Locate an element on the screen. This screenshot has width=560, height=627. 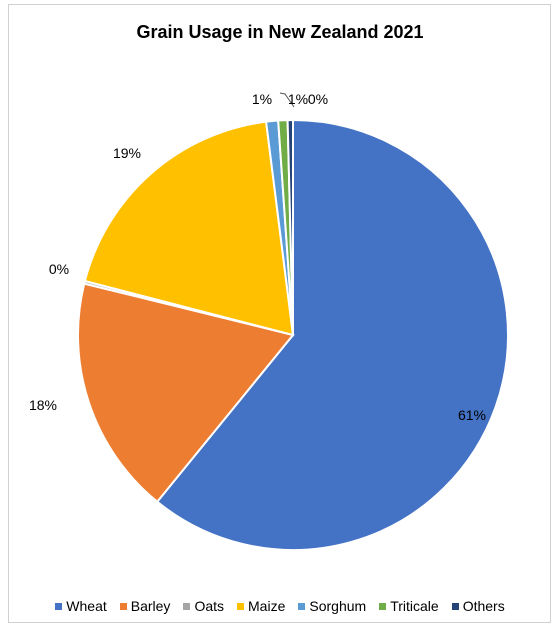
legend-item-oats: Oats is located at coordinates (203, 606).